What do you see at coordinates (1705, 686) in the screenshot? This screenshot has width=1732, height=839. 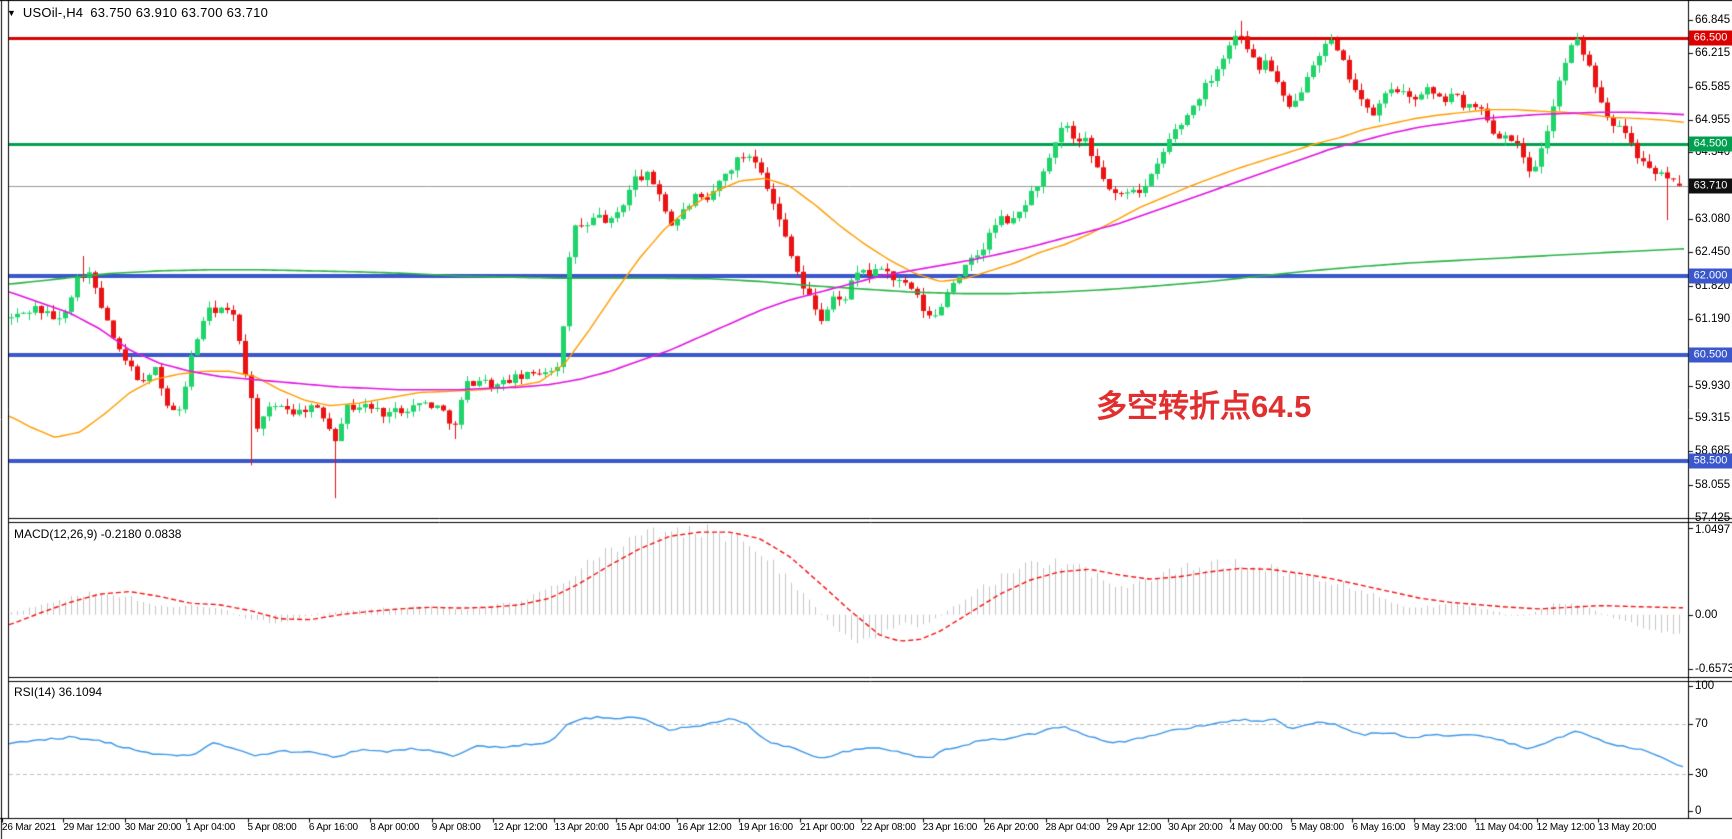 I see `rsi-tick-label: 100` at bounding box center [1705, 686].